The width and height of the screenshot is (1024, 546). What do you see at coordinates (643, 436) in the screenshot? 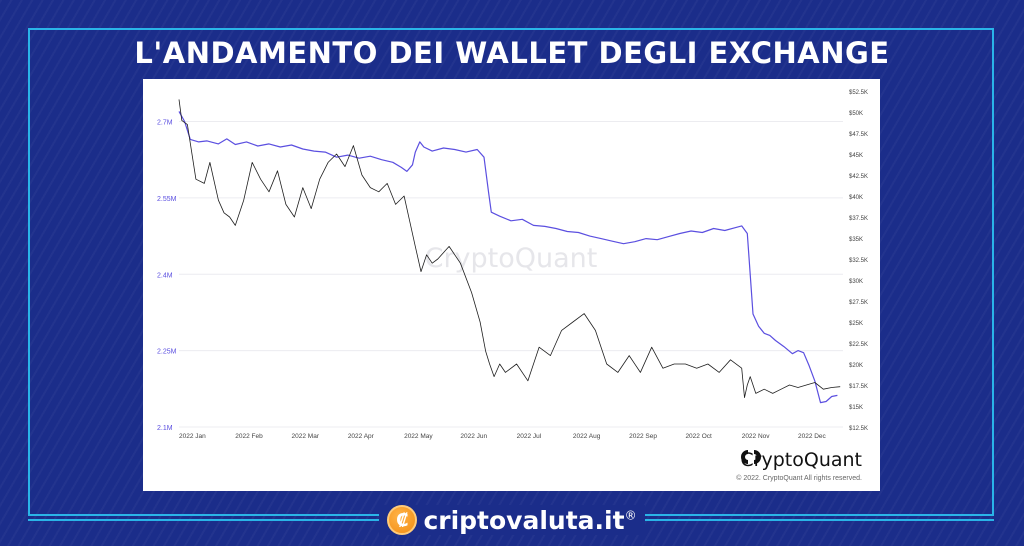
I see `x-tick-label: 2022 Sep` at bounding box center [643, 436].